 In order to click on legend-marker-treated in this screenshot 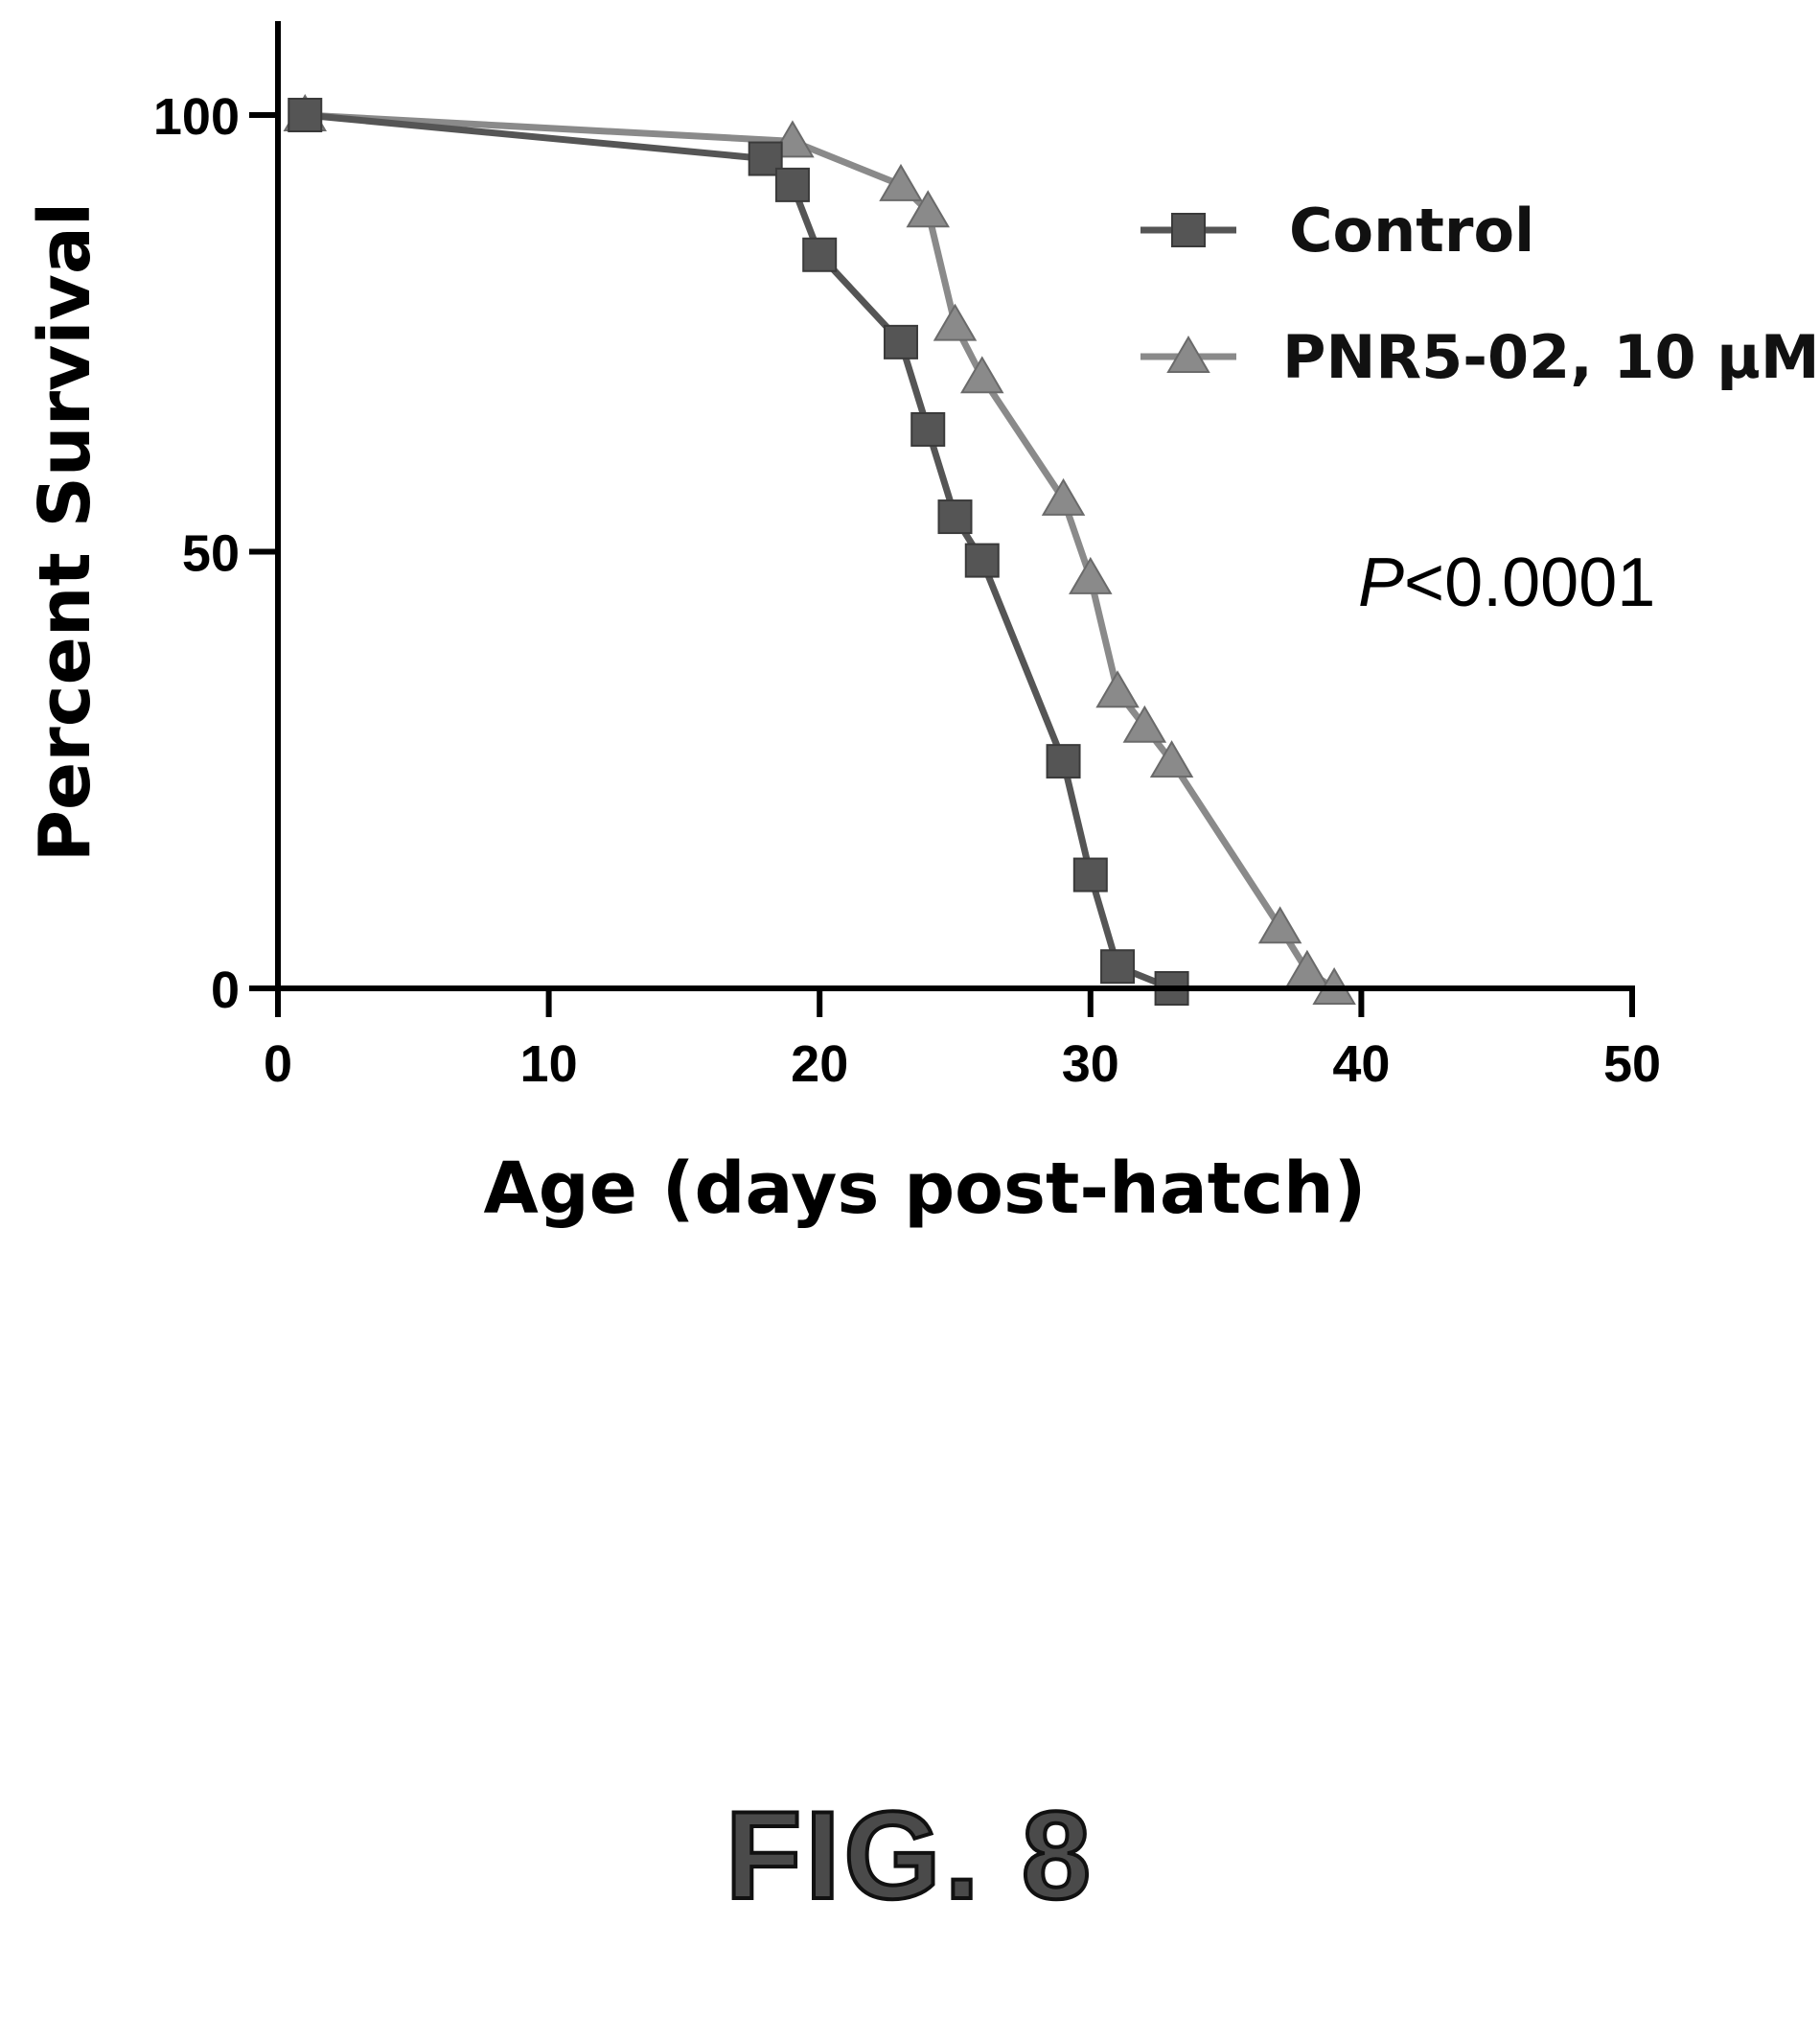, I will do `click(1188, 355)`.